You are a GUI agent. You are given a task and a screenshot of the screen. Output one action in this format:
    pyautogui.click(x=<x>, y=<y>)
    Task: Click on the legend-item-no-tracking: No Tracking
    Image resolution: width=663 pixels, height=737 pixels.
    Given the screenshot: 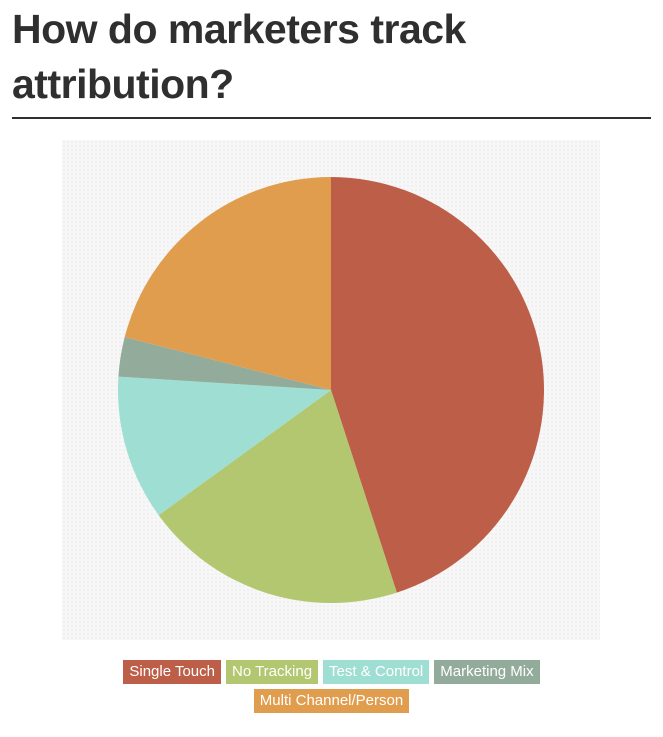 What is the action you would take?
    pyautogui.click(x=272, y=672)
    